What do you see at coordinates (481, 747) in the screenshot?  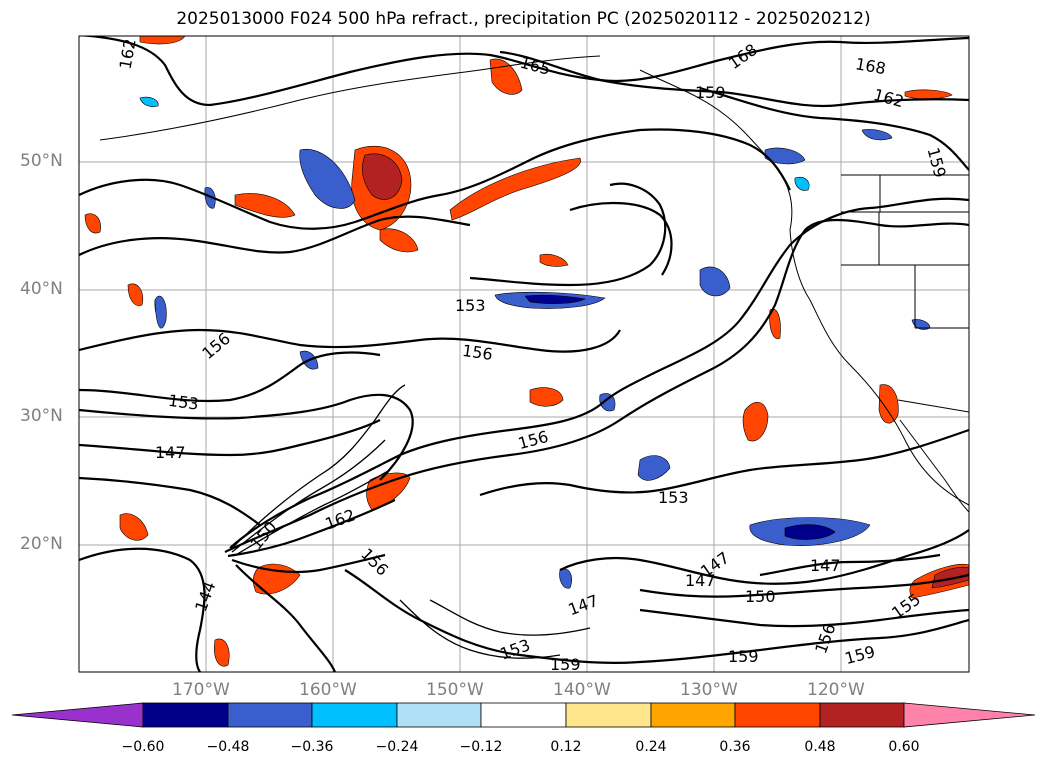 I see `colorbar-tick-label: −0.12` at bounding box center [481, 747].